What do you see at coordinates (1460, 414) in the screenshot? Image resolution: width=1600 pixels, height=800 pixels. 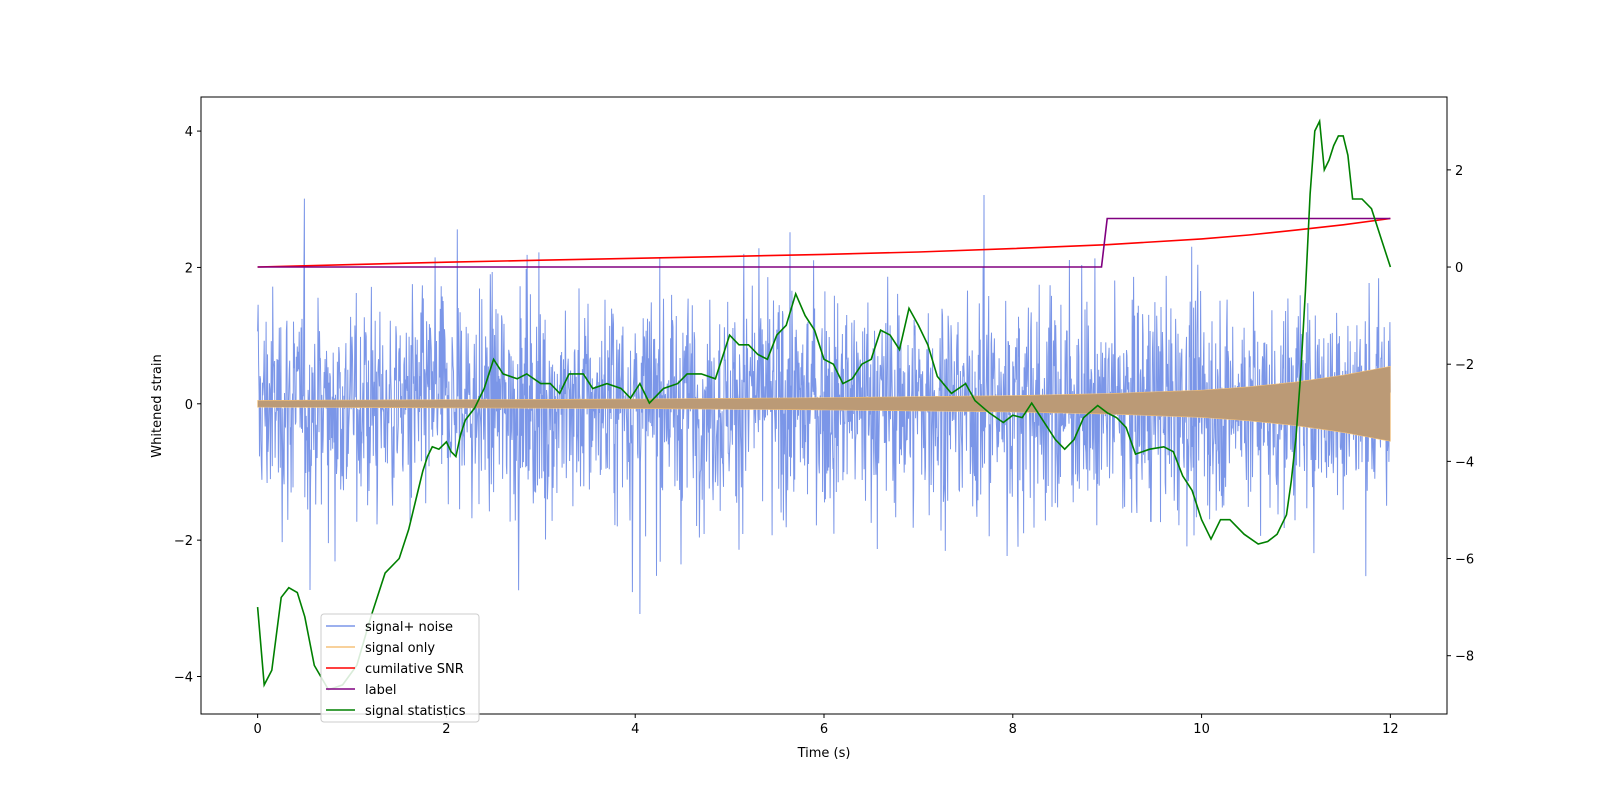 I see `y-axis-right: −8 −6 −4 −2 0 2` at bounding box center [1460, 414].